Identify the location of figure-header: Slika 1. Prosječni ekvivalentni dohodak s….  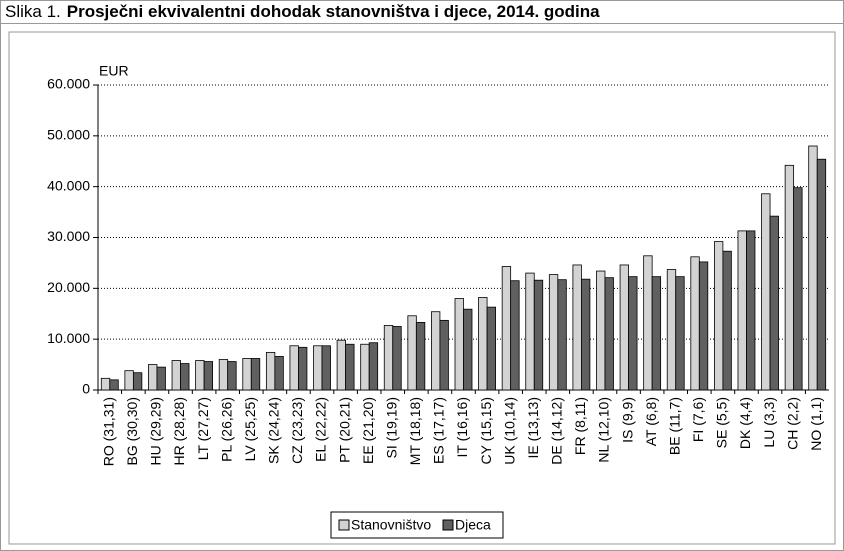
(422, 12).